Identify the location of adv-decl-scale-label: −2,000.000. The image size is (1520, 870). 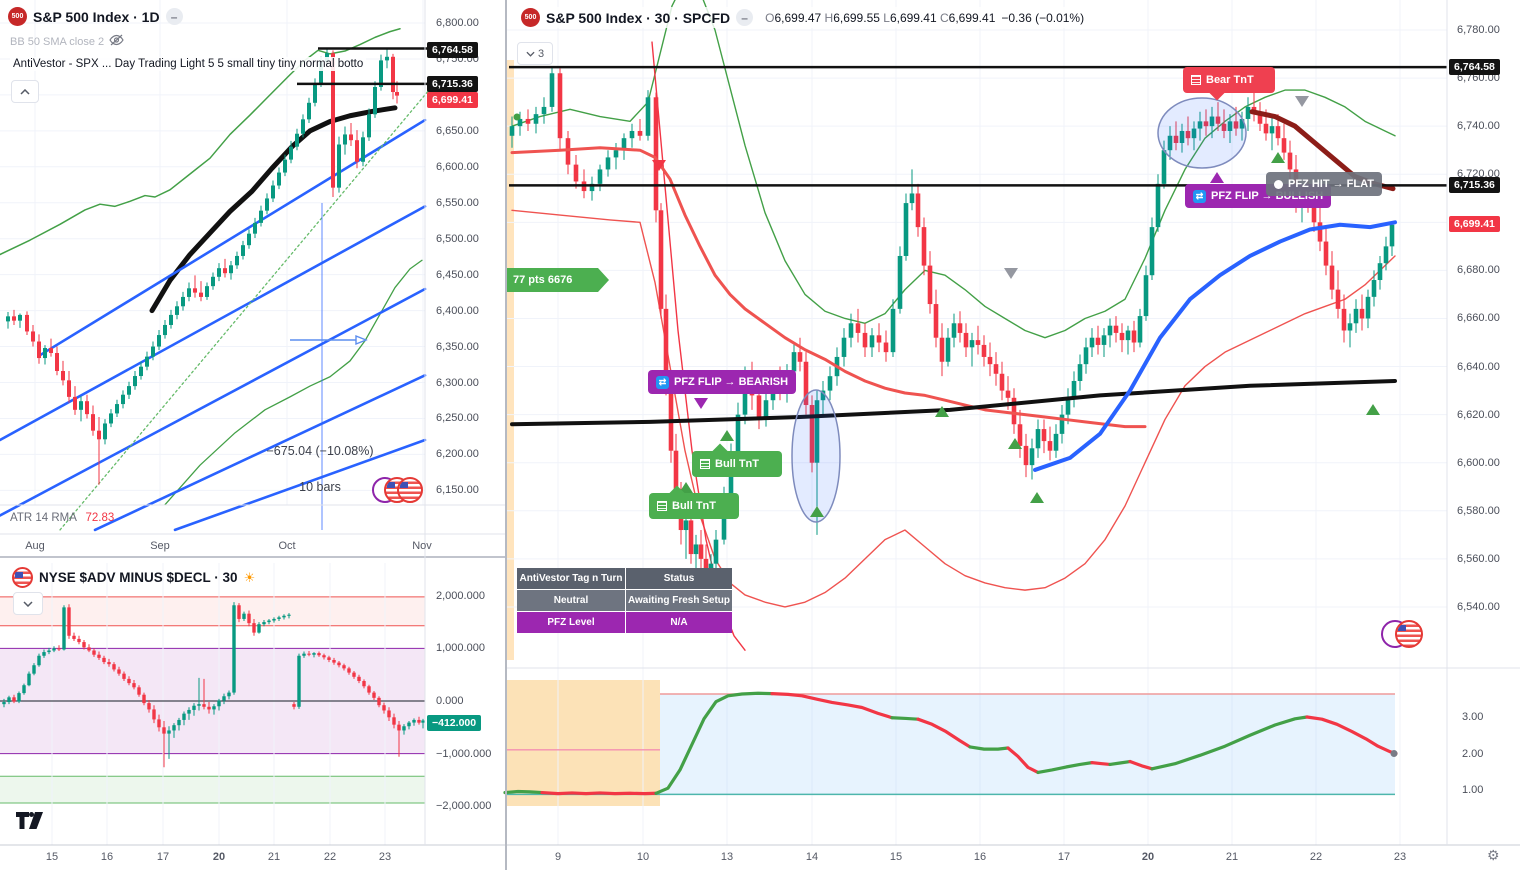
(464, 806).